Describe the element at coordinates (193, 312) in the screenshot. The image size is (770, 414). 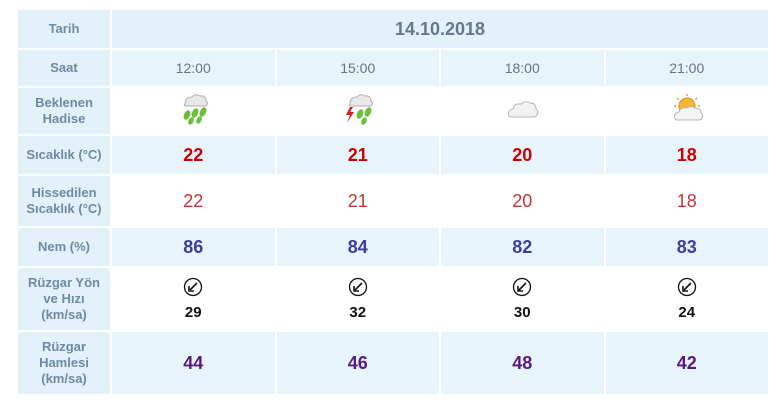
I see `wind-speed-value: 29` at that location.